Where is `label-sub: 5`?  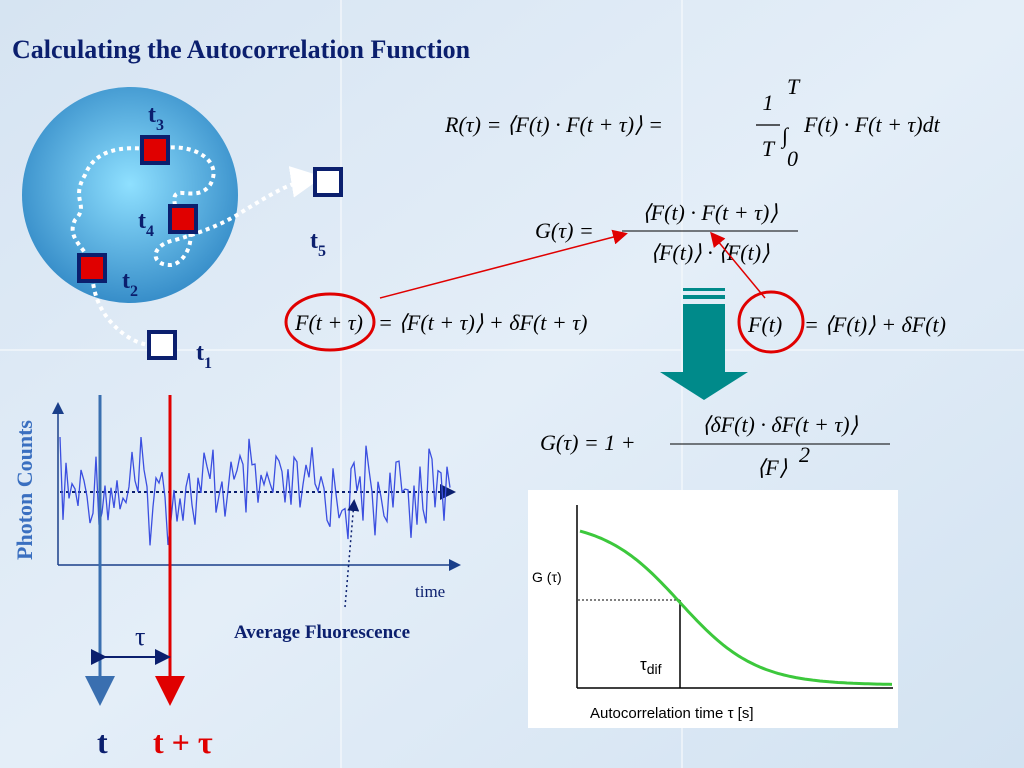
label-sub: 5 is located at coordinates (322, 251).